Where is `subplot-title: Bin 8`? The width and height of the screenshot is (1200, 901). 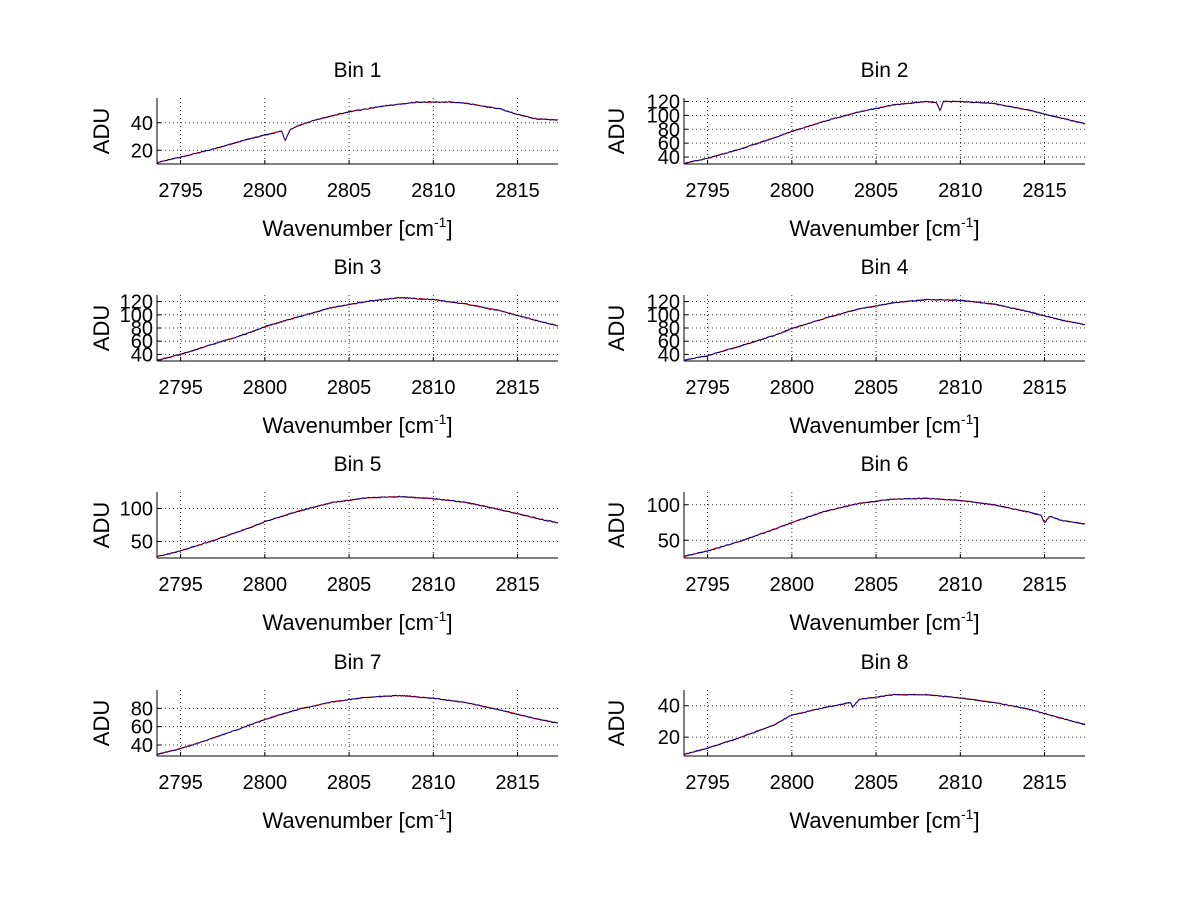
subplot-title: Bin 8 is located at coordinates (885, 662).